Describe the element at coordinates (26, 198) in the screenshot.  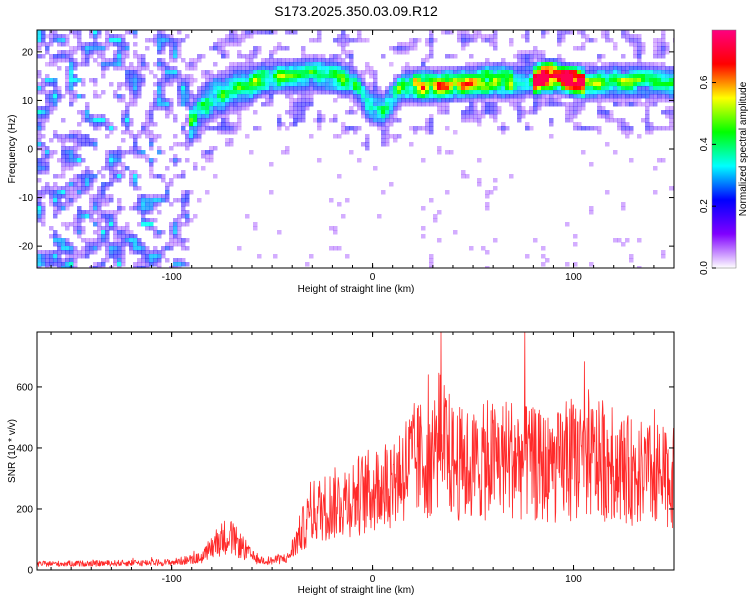
I see `y-tick-label: -10` at that location.